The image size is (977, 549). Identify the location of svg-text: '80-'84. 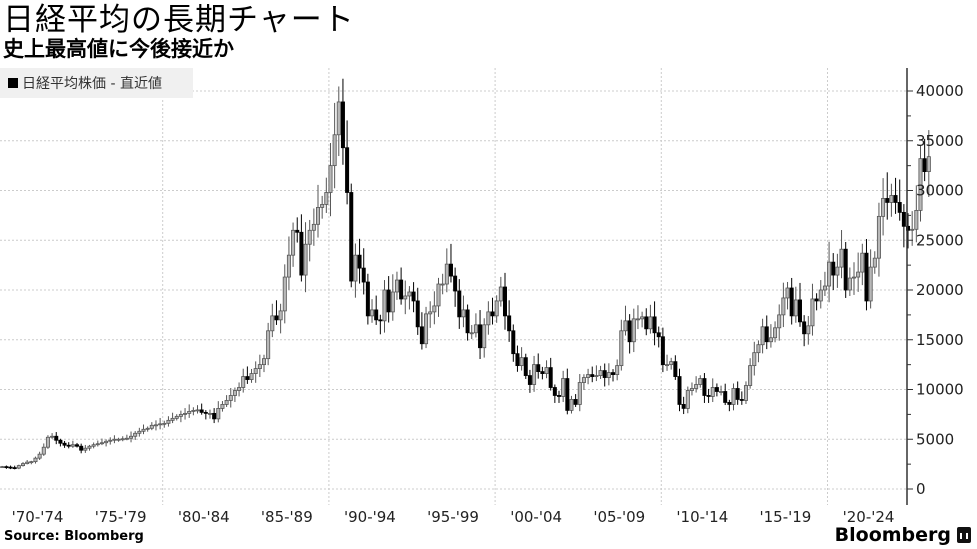
(204, 517).